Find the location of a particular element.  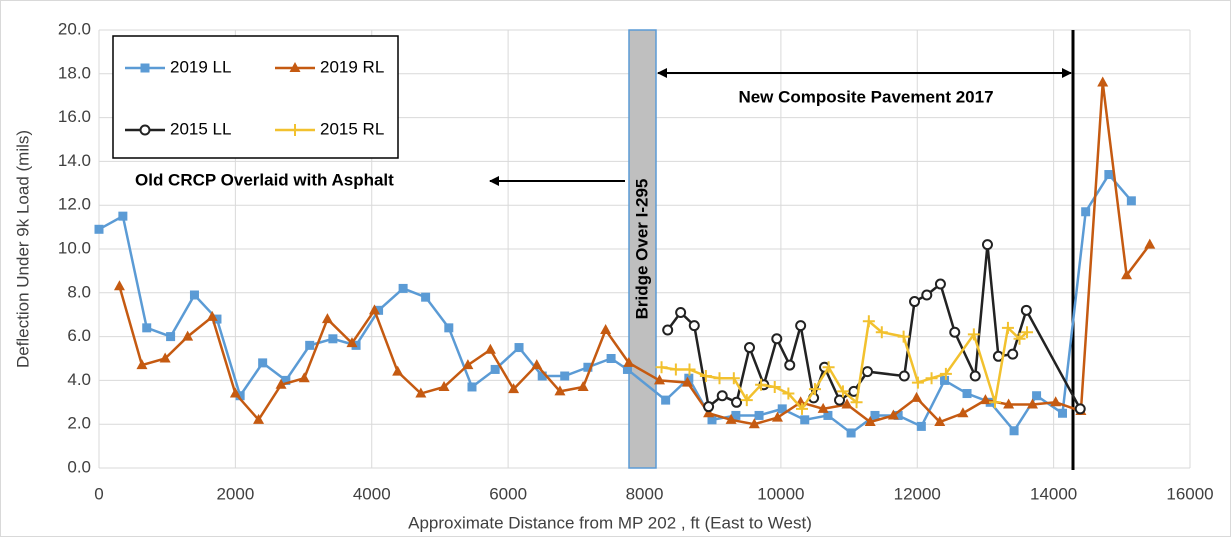

legend-label: 2019 LL is located at coordinates (200, 66).